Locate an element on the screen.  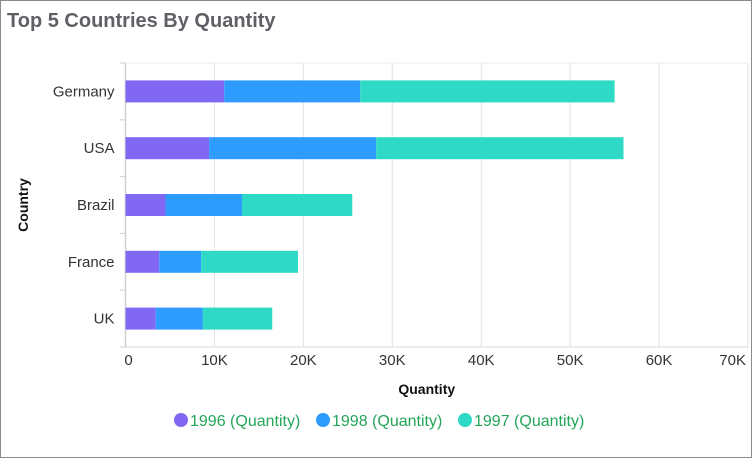
x-tick-label: 40K is located at coordinates (481, 360).